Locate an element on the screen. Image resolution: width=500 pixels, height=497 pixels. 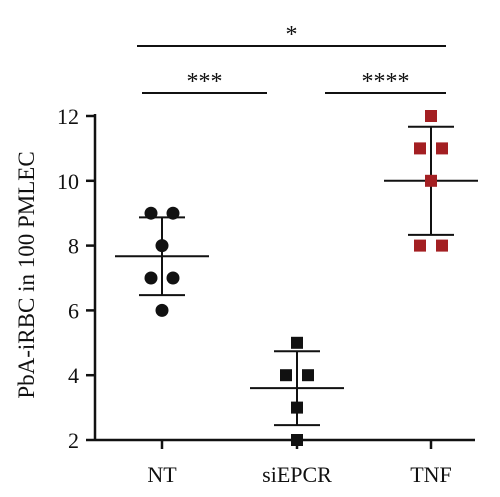
y-axis-title: PbA-iRBC in 100 PMLEC is located at coordinates (26, 274).